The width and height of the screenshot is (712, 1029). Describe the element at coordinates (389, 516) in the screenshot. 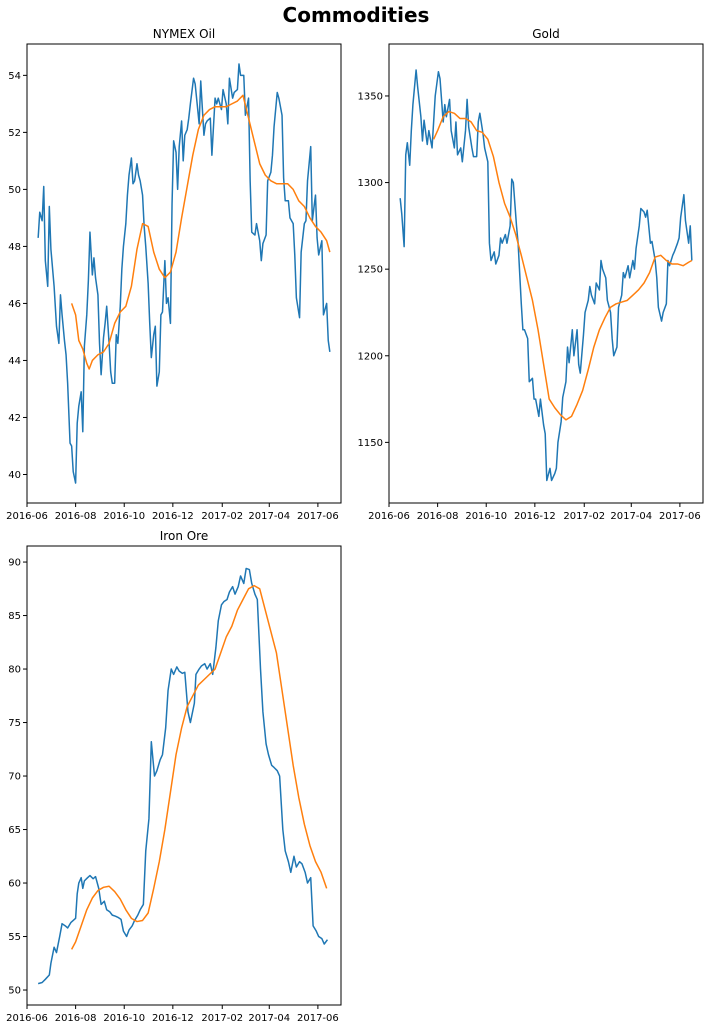

I see `gold-x-tick-label: 2016-06` at that location.